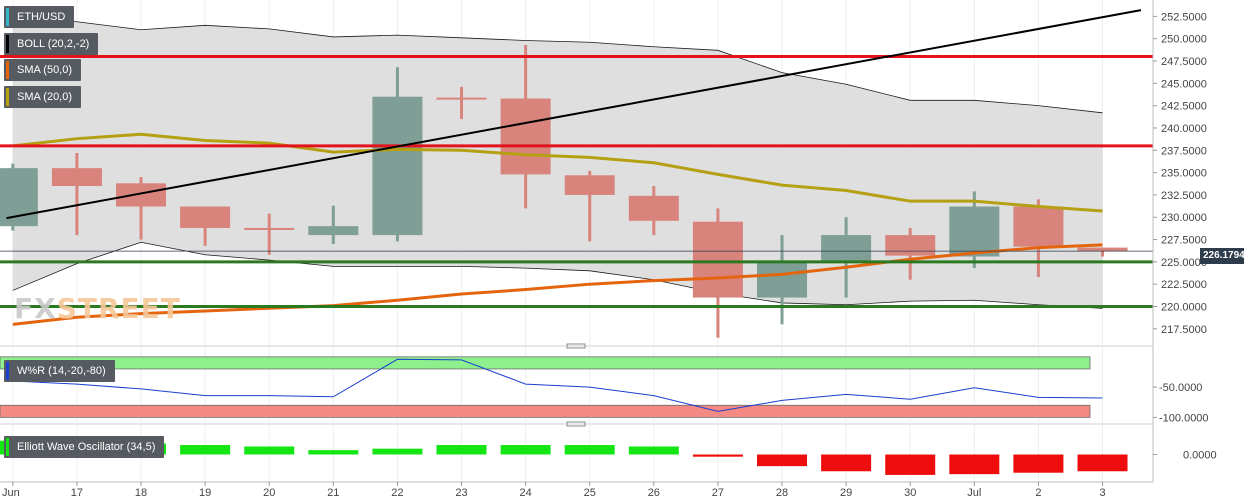 Image resolution: width=1244 pixels, height=503 pixels. I want to click on wr-line, so click(557, 385).